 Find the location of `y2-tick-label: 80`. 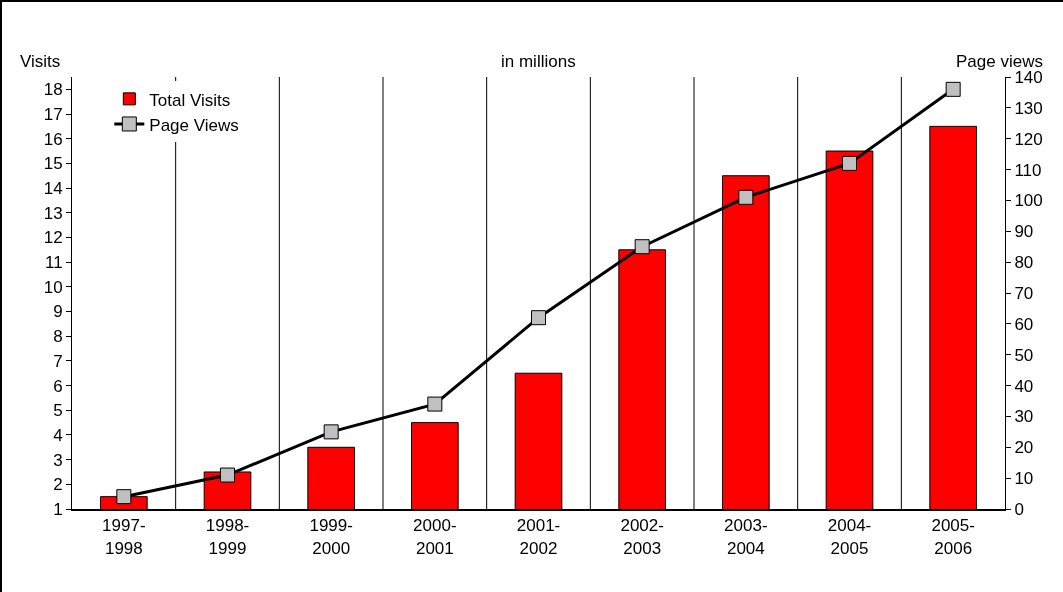

y2-tick-label: 80 is located at coordinates (1024, 263).